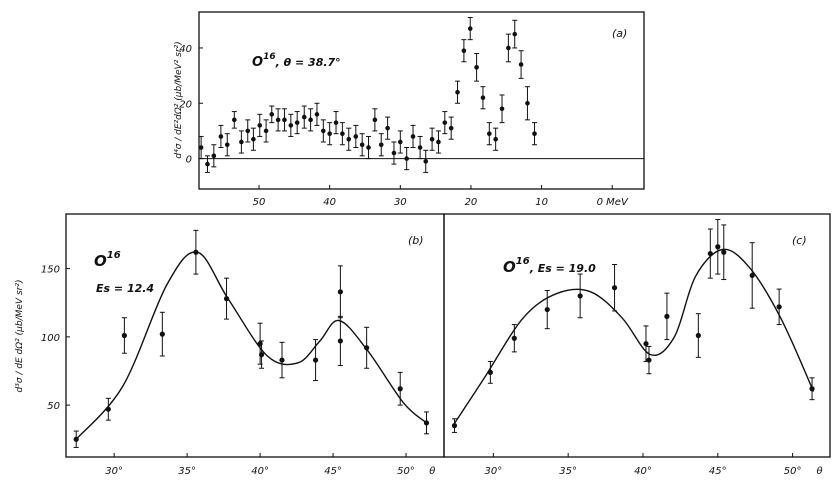 Image resolution: width=839 pixels, height=485 pixels. What do you see at coordinates (799, 240) in the screenshot?
I see `panel-c-label: (c)` at bounding box center [799, 240].